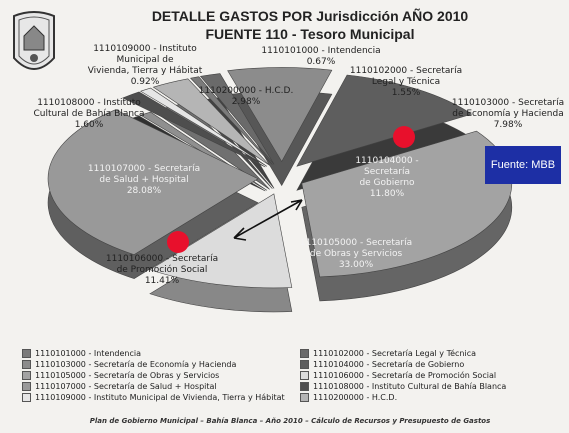  I want to click on legend-item: 1110102000 - Secretaría Legal y Técnica, so click(388, 353).